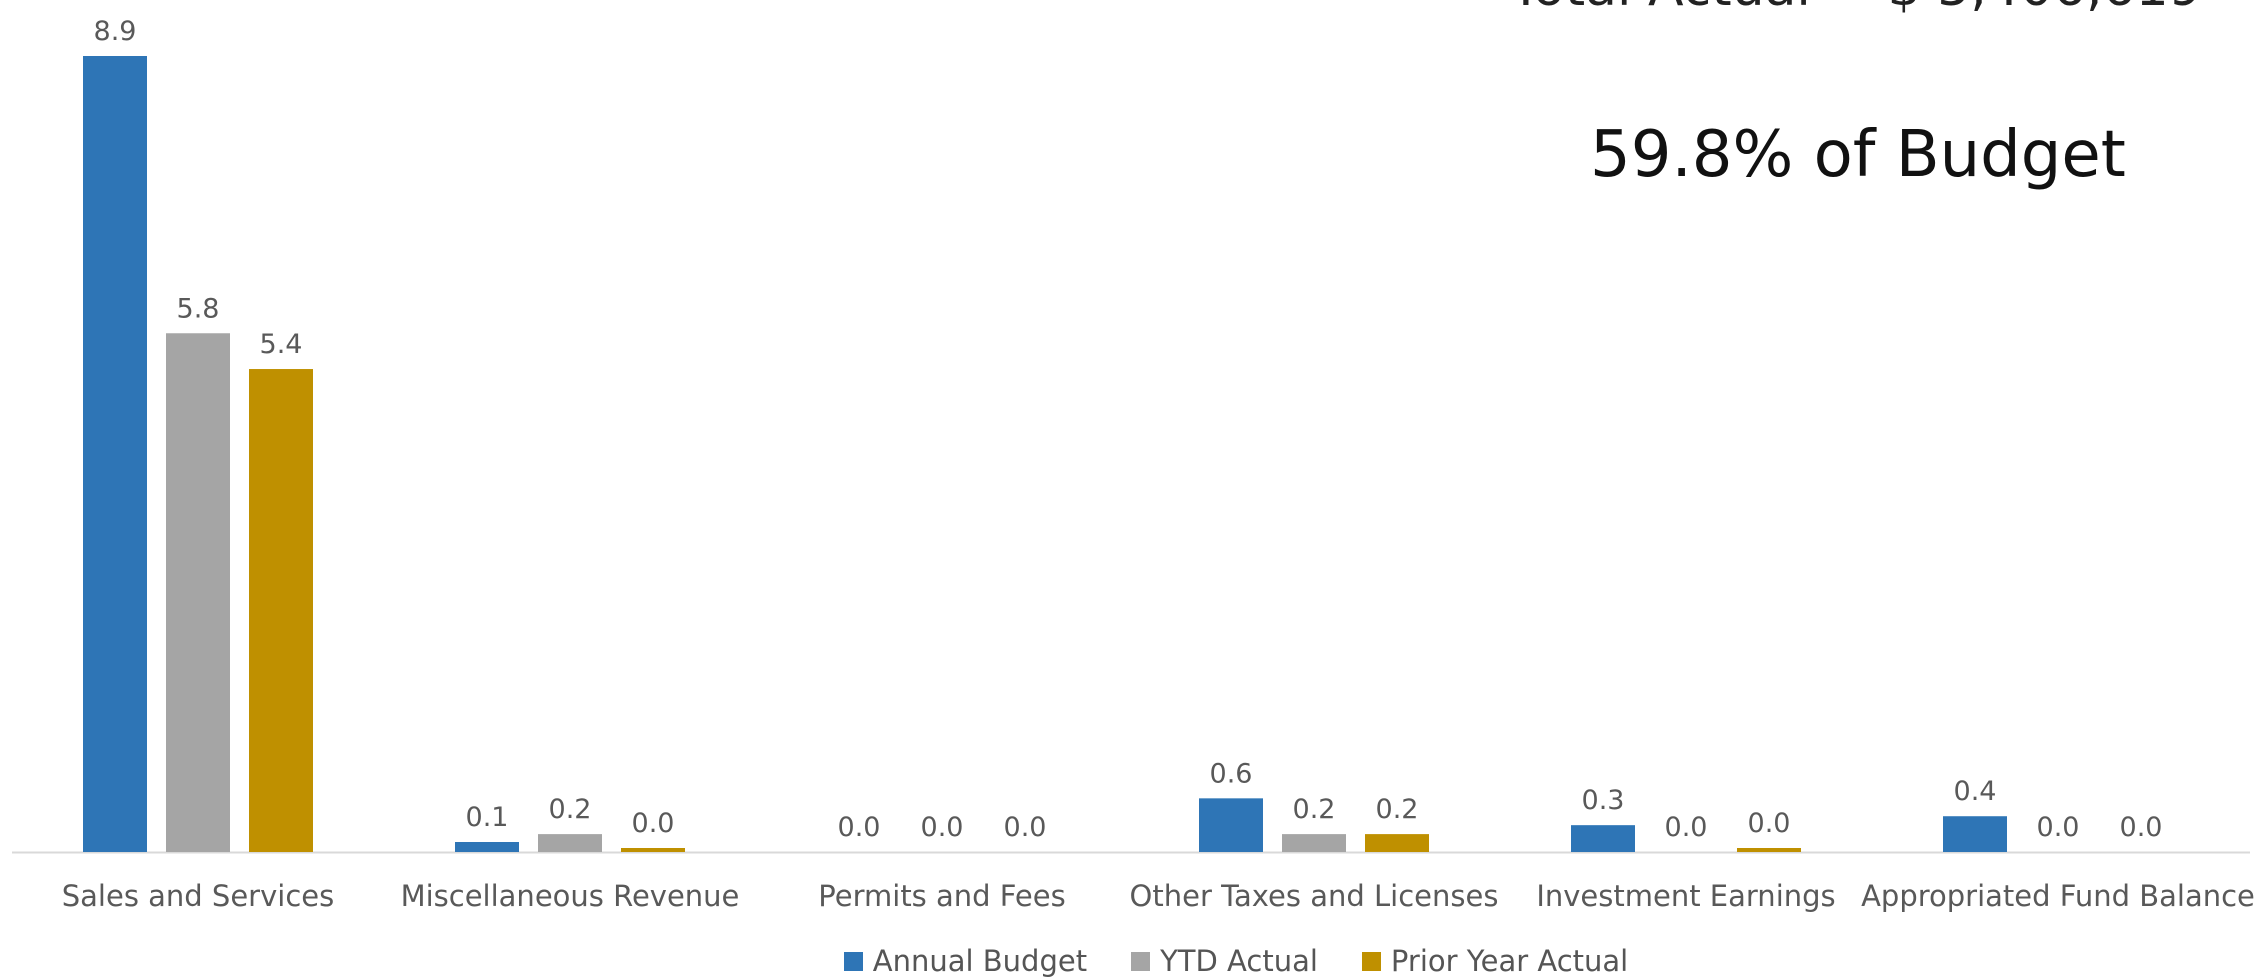 This screenshot has width=2262, height=980. I want to click on legend-item-annual-budget: Annual Budget, so click(965, 961).